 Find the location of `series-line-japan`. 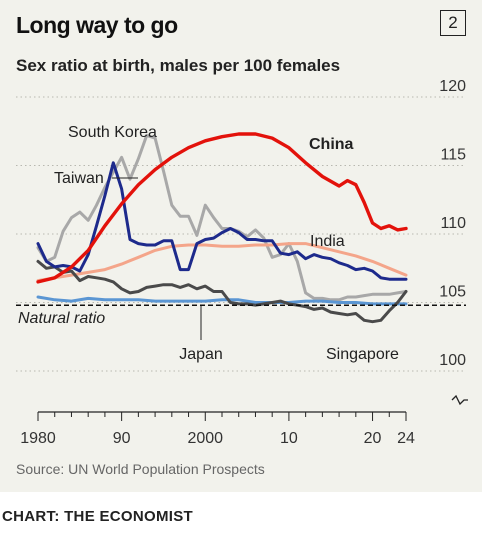

series-line-japan is located at coordinates (222, 300).